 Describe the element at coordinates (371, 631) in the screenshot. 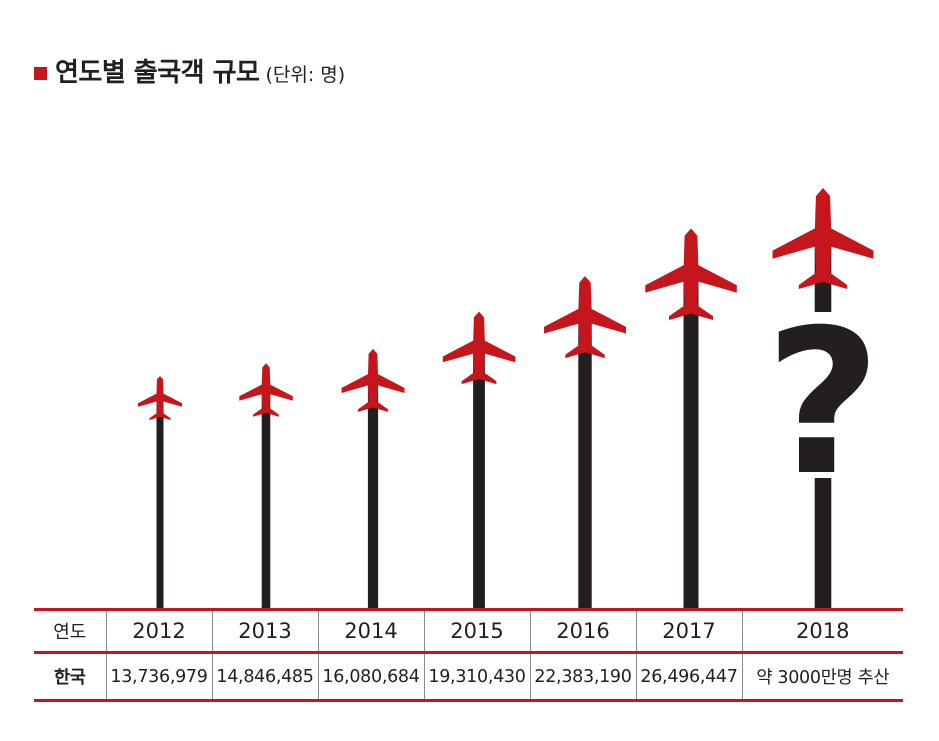

I see `year-cell: 2014` at that location.